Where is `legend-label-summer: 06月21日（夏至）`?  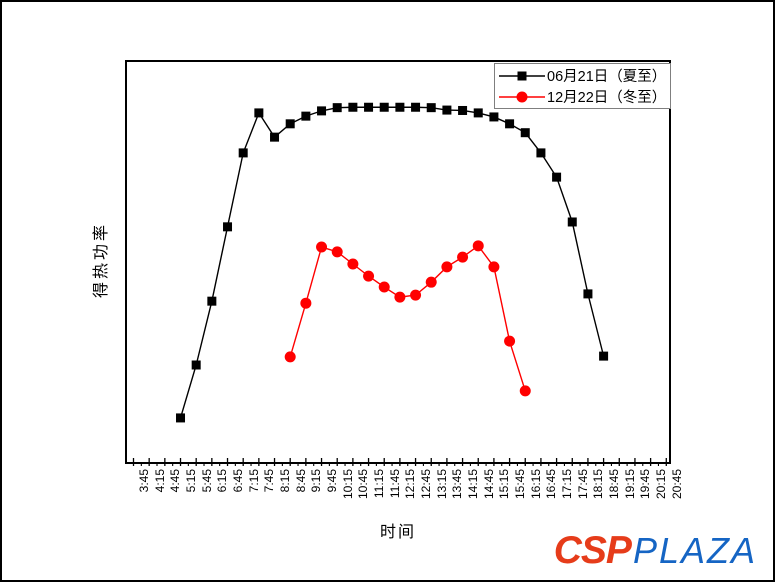
legend-label-summer: 06月21日（夏至） is located at coordinates (607, 77).